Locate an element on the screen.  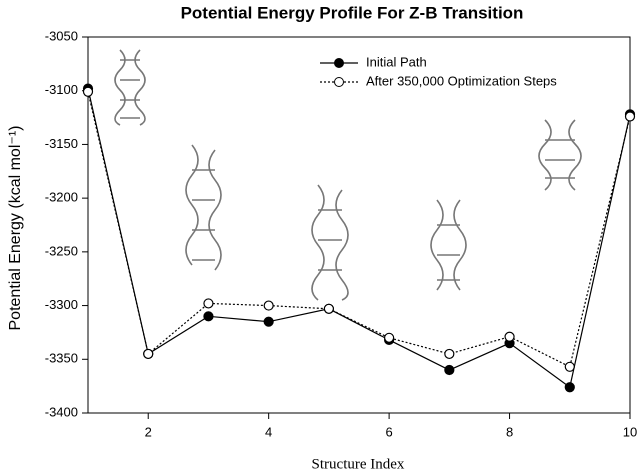
y-tick-label: -3050 is located at coordinates (61, 35).